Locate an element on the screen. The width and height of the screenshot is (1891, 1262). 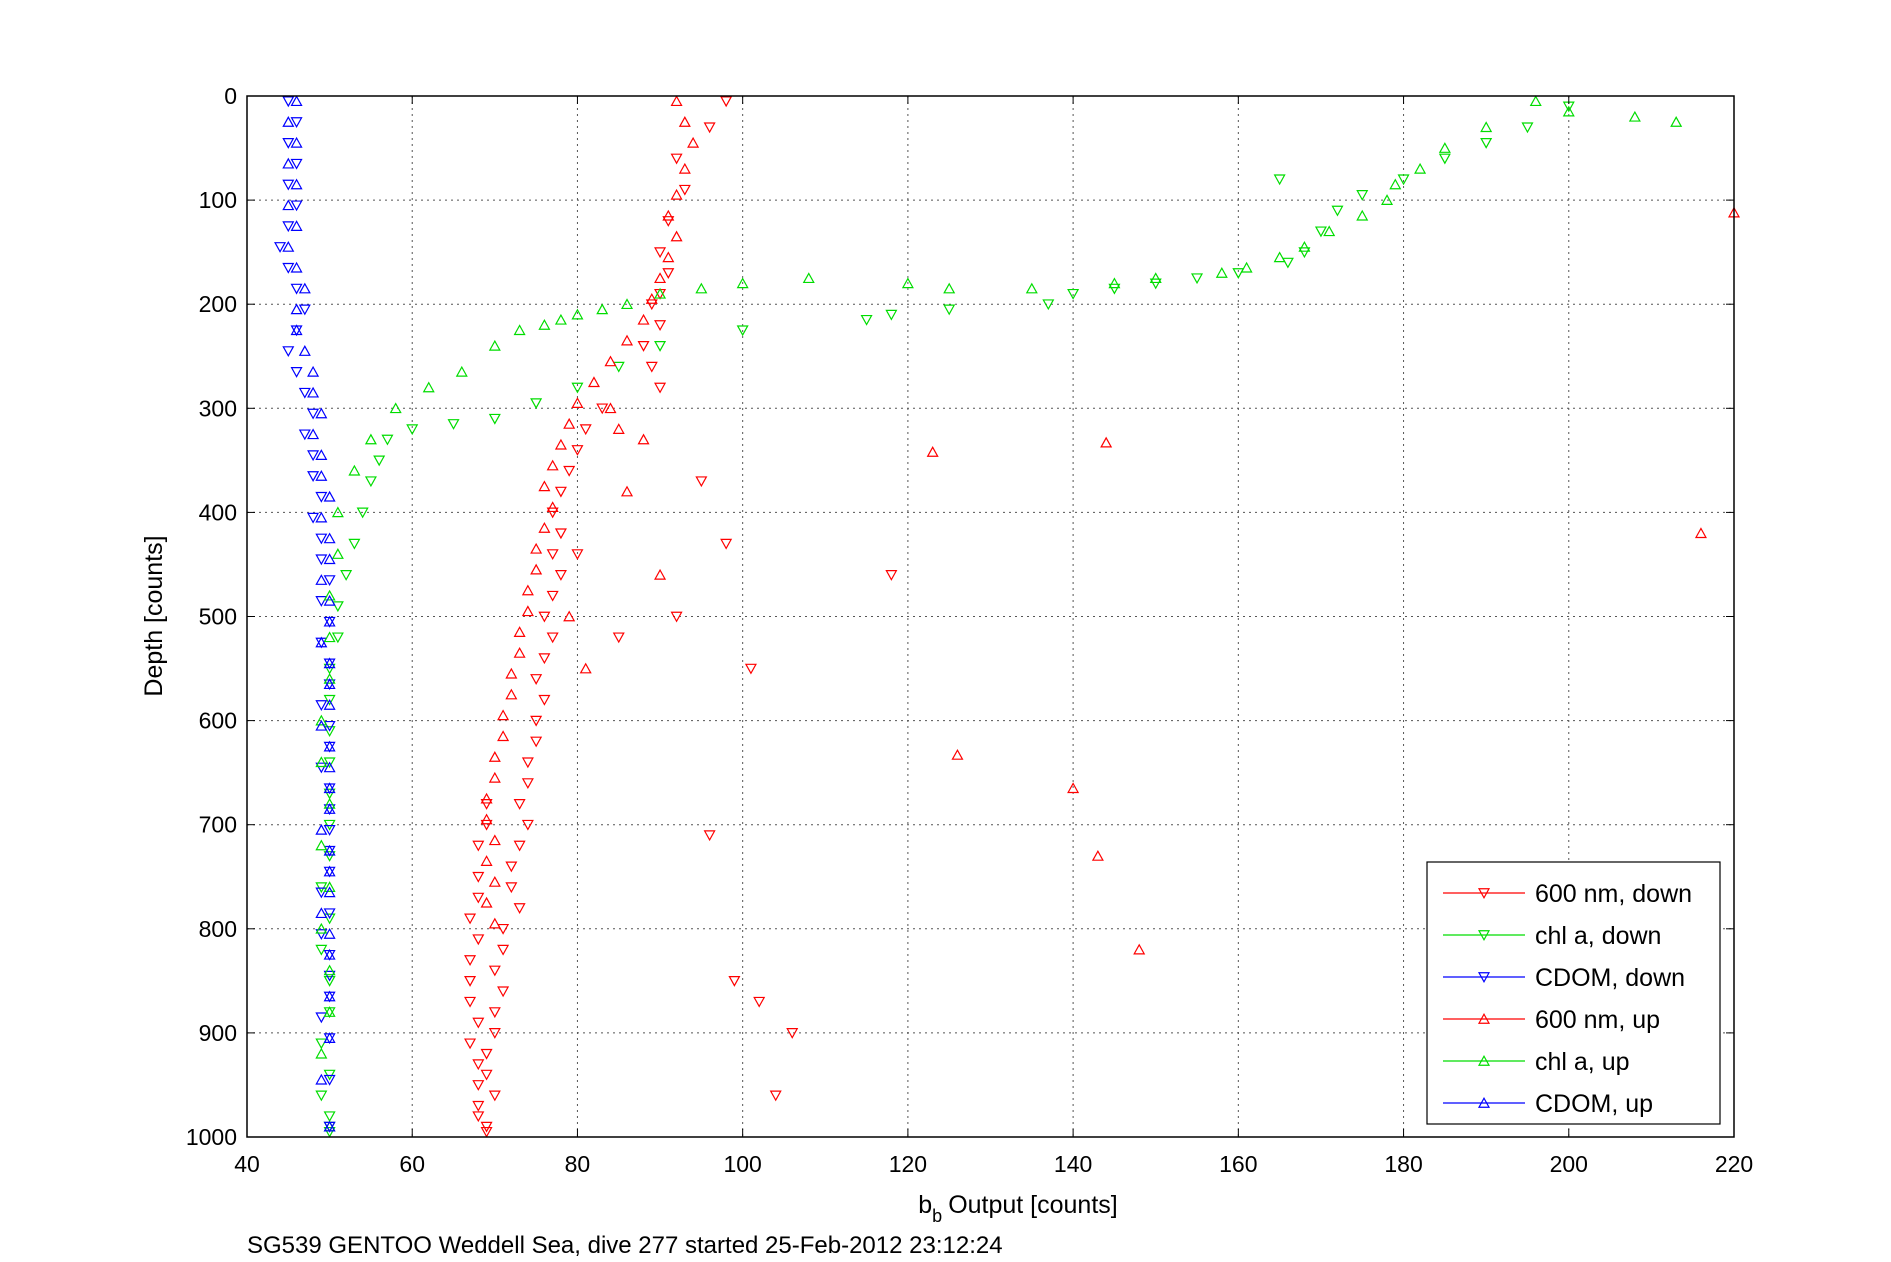
x-axis-label-subscript: b is located at coordinates (937, 1216).